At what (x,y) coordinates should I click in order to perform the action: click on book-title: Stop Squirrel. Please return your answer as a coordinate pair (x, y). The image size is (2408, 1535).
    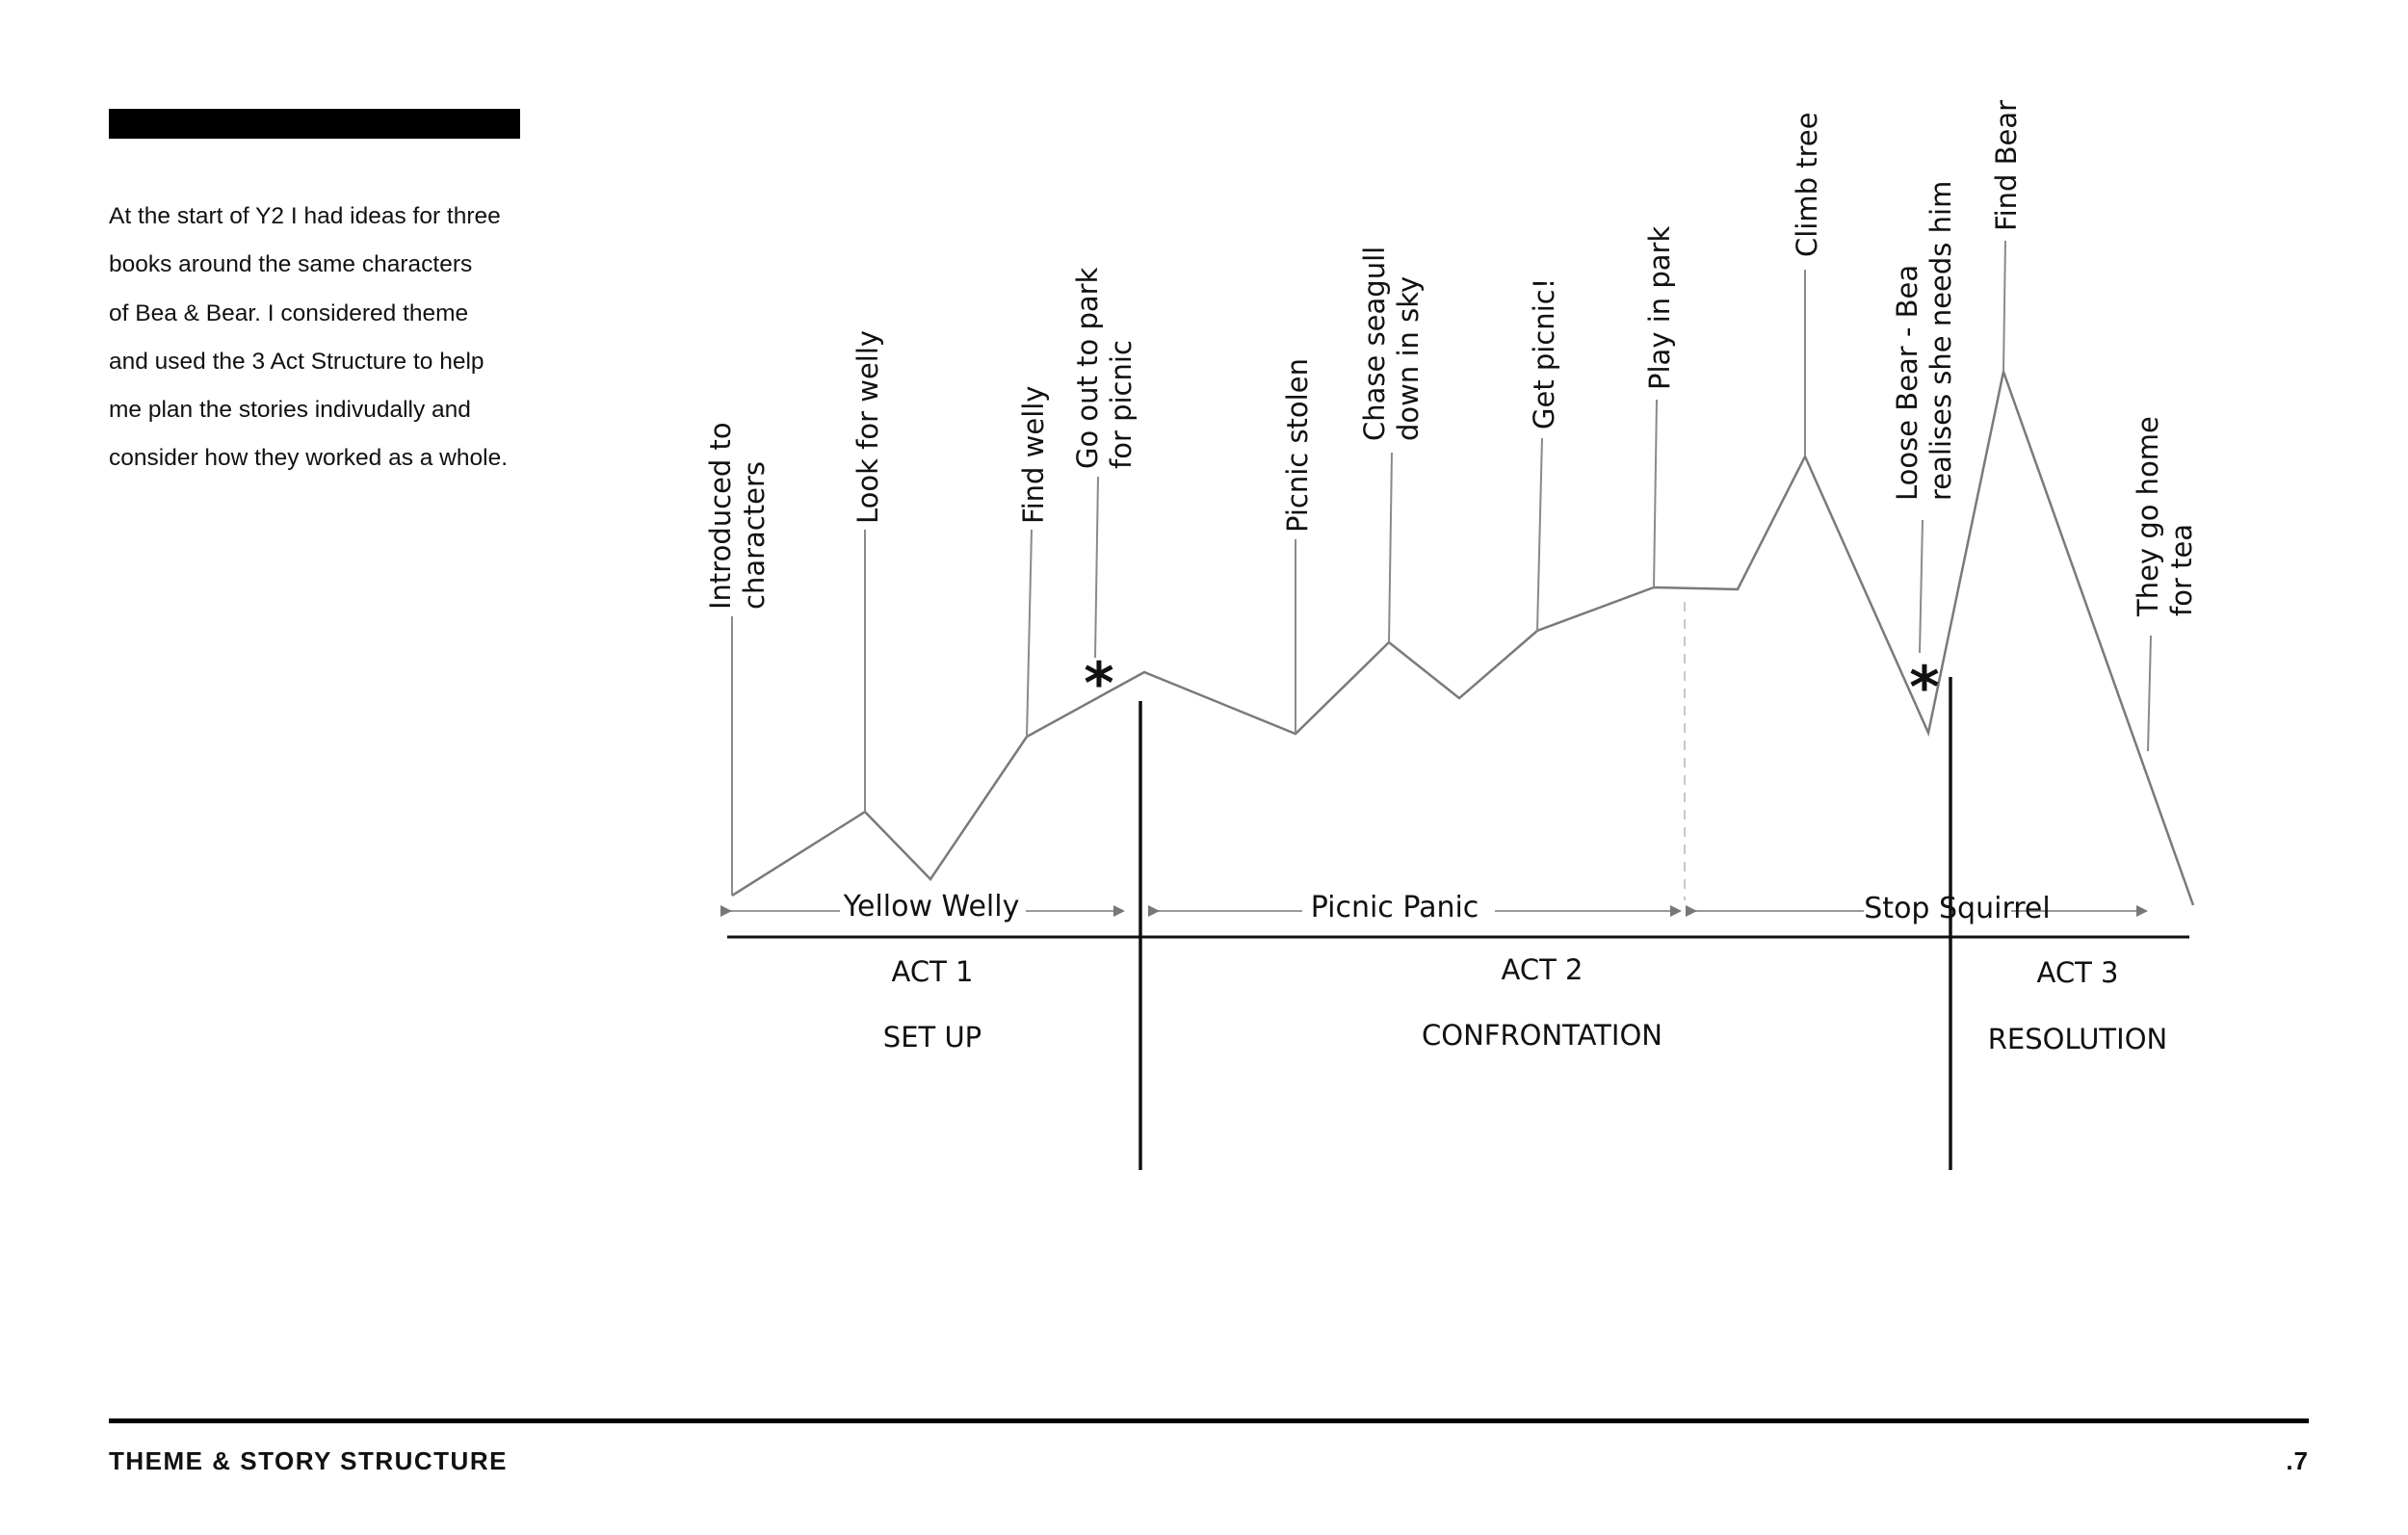
    Looking at the image, I should click on (1957, 908).